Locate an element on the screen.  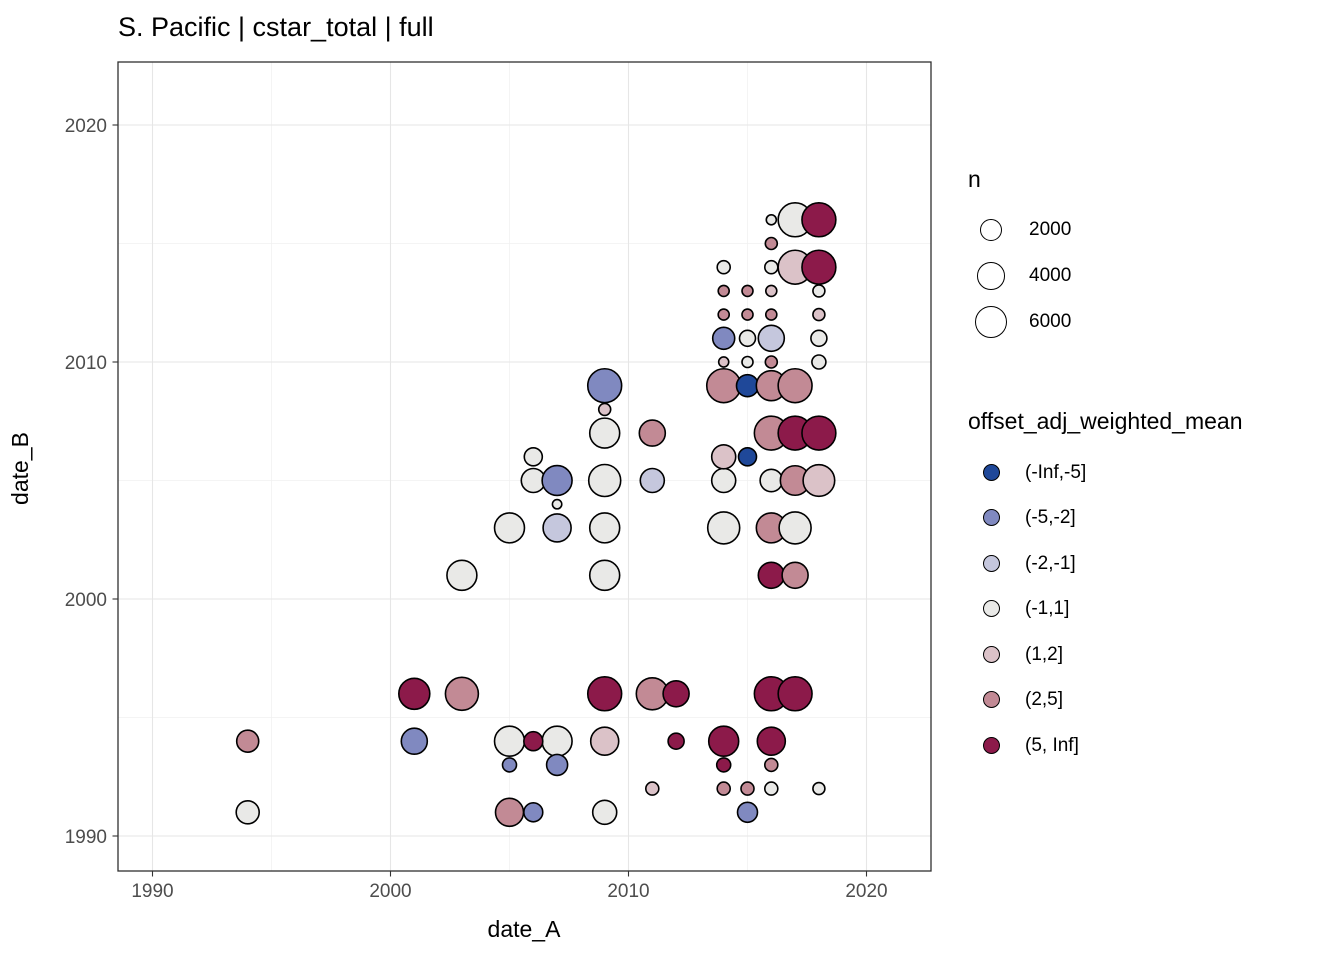
size-legend-label: 6000 is located at coordinates (1050, 321).